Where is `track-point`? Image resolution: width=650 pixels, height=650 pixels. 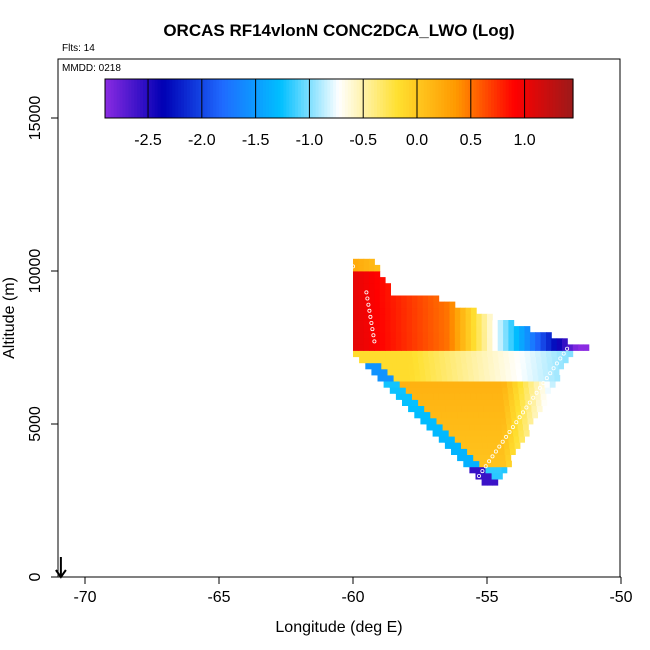
track-point is located at coordinates (502, 441).